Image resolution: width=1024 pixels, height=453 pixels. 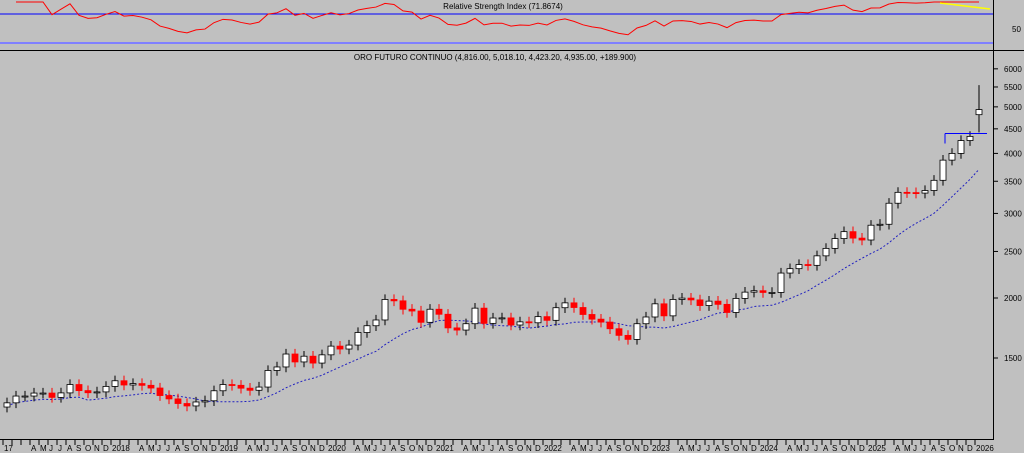 I want to click on y-tick-label: 2000, so click(x=1013, y=298).